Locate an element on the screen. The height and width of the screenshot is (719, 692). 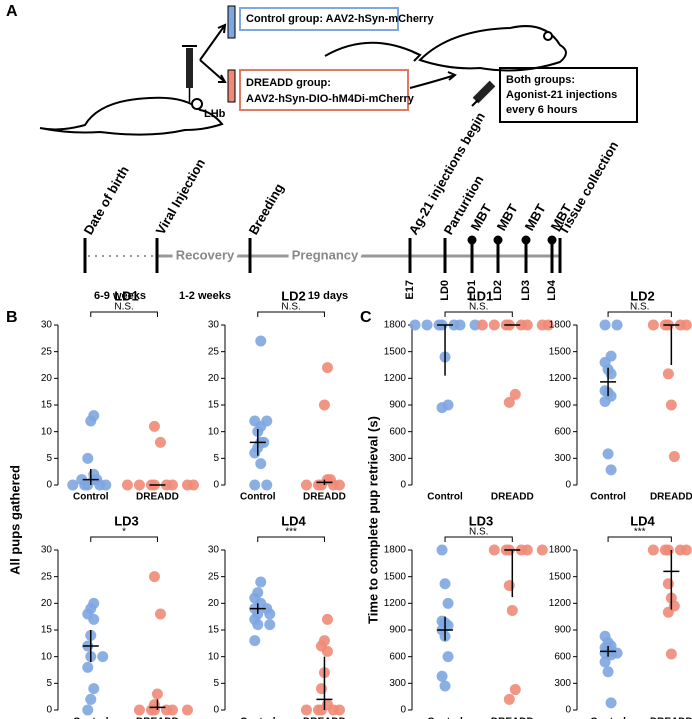
y-tick-label: 25 is located at coordinates (214, 351).